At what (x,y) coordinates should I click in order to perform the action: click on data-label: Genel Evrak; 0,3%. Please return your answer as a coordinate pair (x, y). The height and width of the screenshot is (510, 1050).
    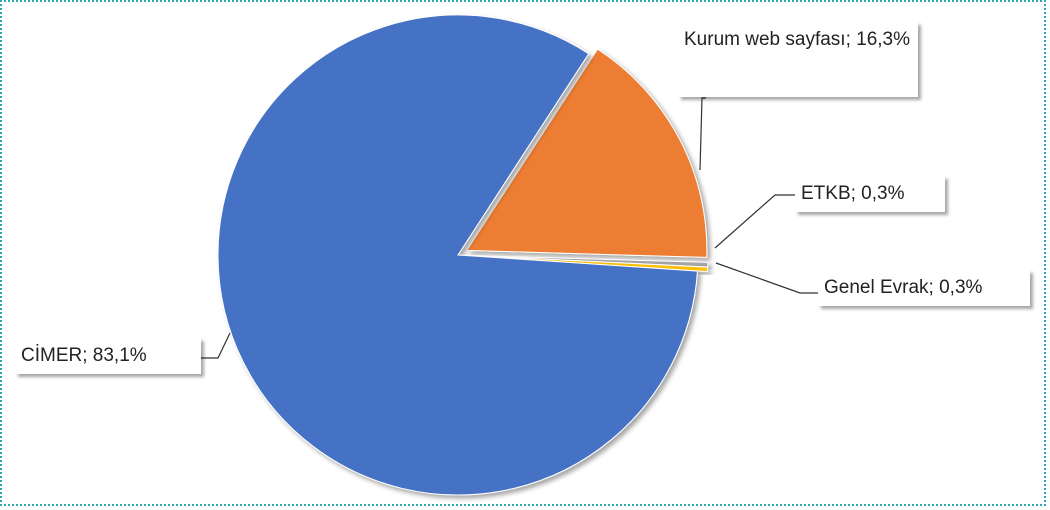
    Looking at the image, I should click on (924, 288).